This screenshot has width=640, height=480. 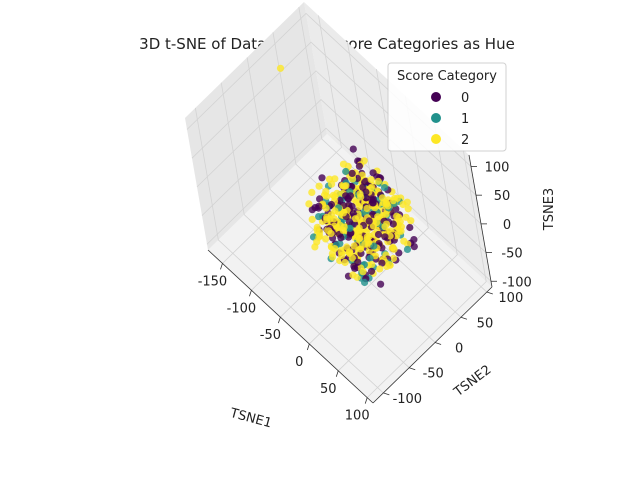 I want to click on x-grid-line, so click(x=426, y=273).